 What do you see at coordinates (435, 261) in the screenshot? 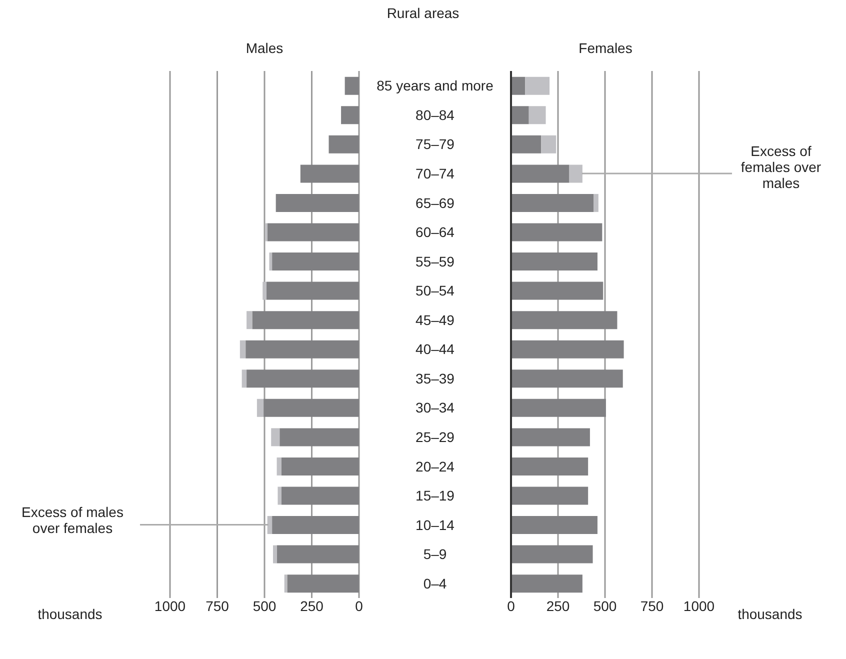
I see `y-tick-label: 55–59` at bounding box center [435, 261].